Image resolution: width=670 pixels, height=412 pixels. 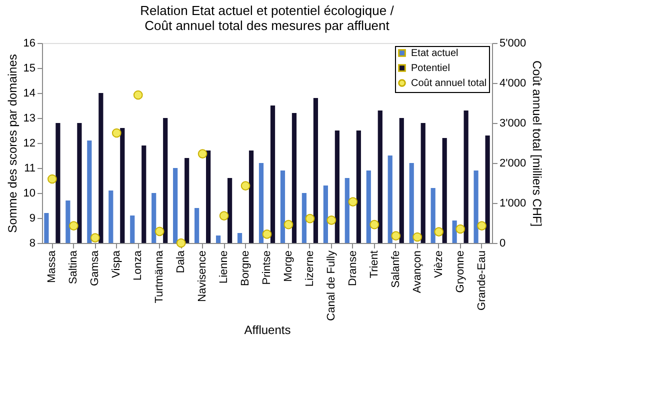 What do you see at coordinates (310, 268) in the screenshot?
I see `x-tick-label: Lizerne` at bounding box center [310, 268].